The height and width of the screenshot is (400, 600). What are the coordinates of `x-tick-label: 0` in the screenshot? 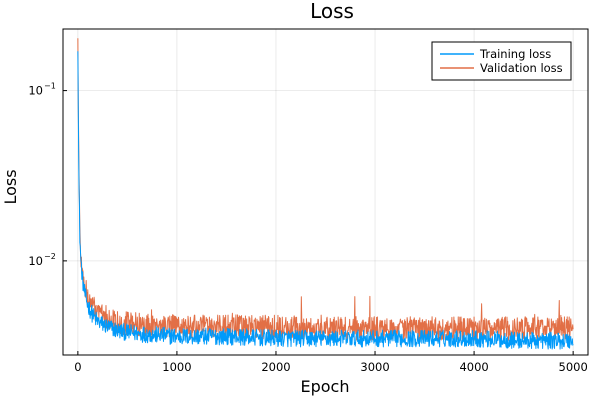 It's located at (77, 367).